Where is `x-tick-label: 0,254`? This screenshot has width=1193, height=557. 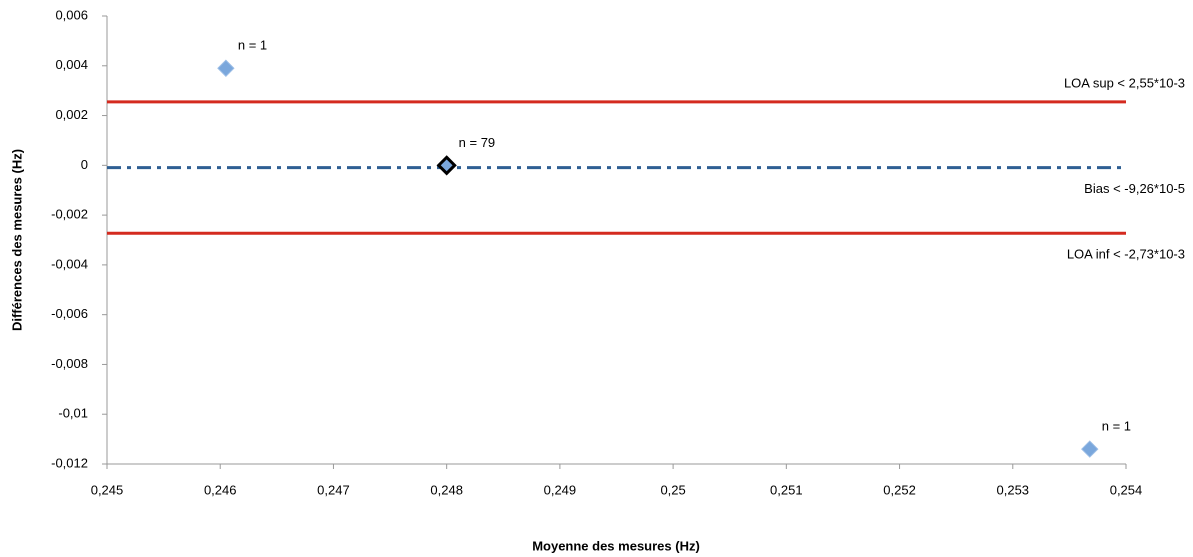
x-tick-label: 0,254 is located at coordinates (1126, 489).